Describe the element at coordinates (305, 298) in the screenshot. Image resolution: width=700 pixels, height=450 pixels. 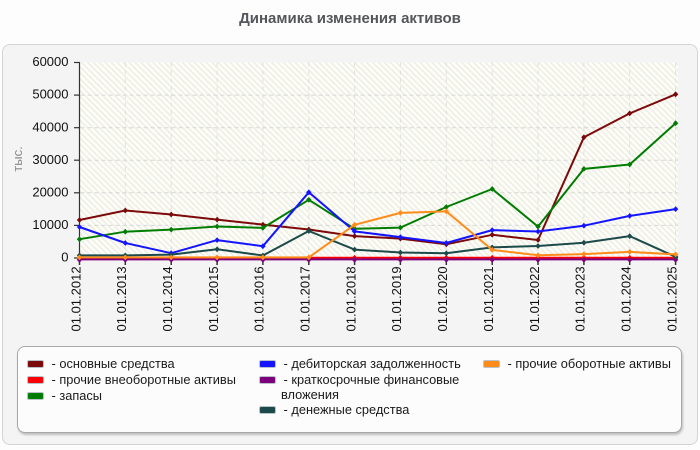
I see `svg-text: 01.01.2017` at that location.